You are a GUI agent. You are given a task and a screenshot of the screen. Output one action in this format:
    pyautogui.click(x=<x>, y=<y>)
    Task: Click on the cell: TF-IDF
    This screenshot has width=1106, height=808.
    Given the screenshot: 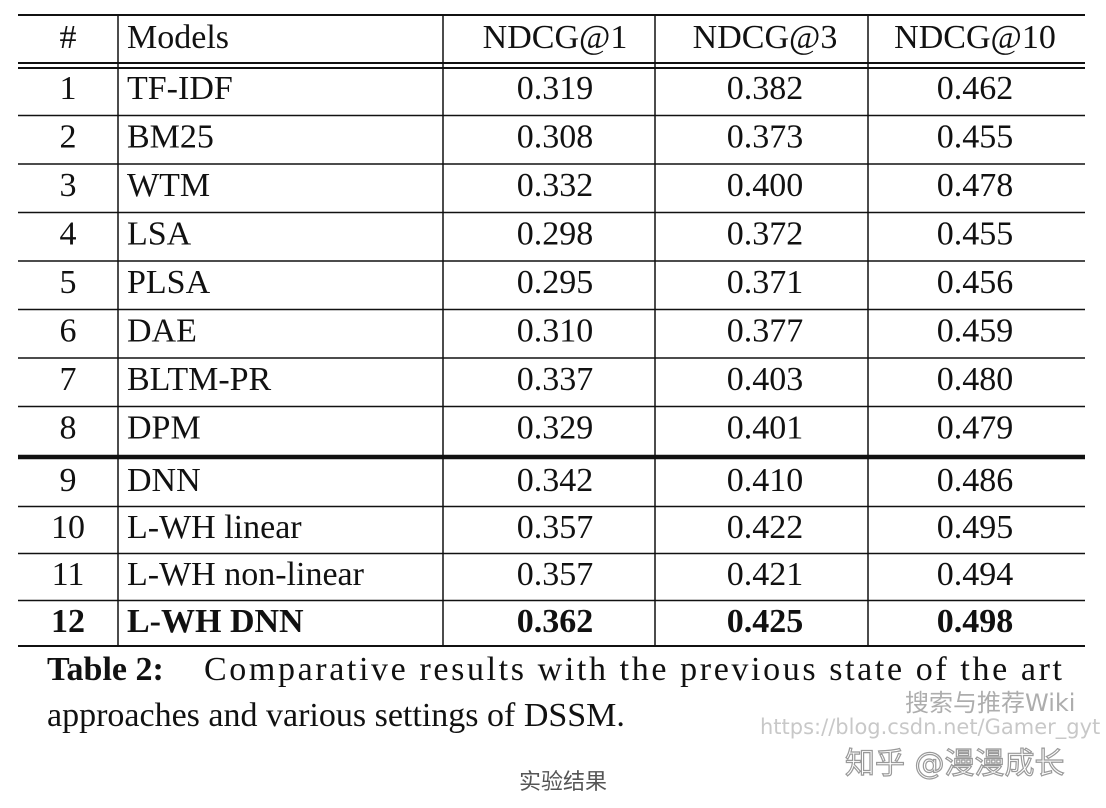 What is the action you would take?
    pyautogui.click(x=180, y=88)
    